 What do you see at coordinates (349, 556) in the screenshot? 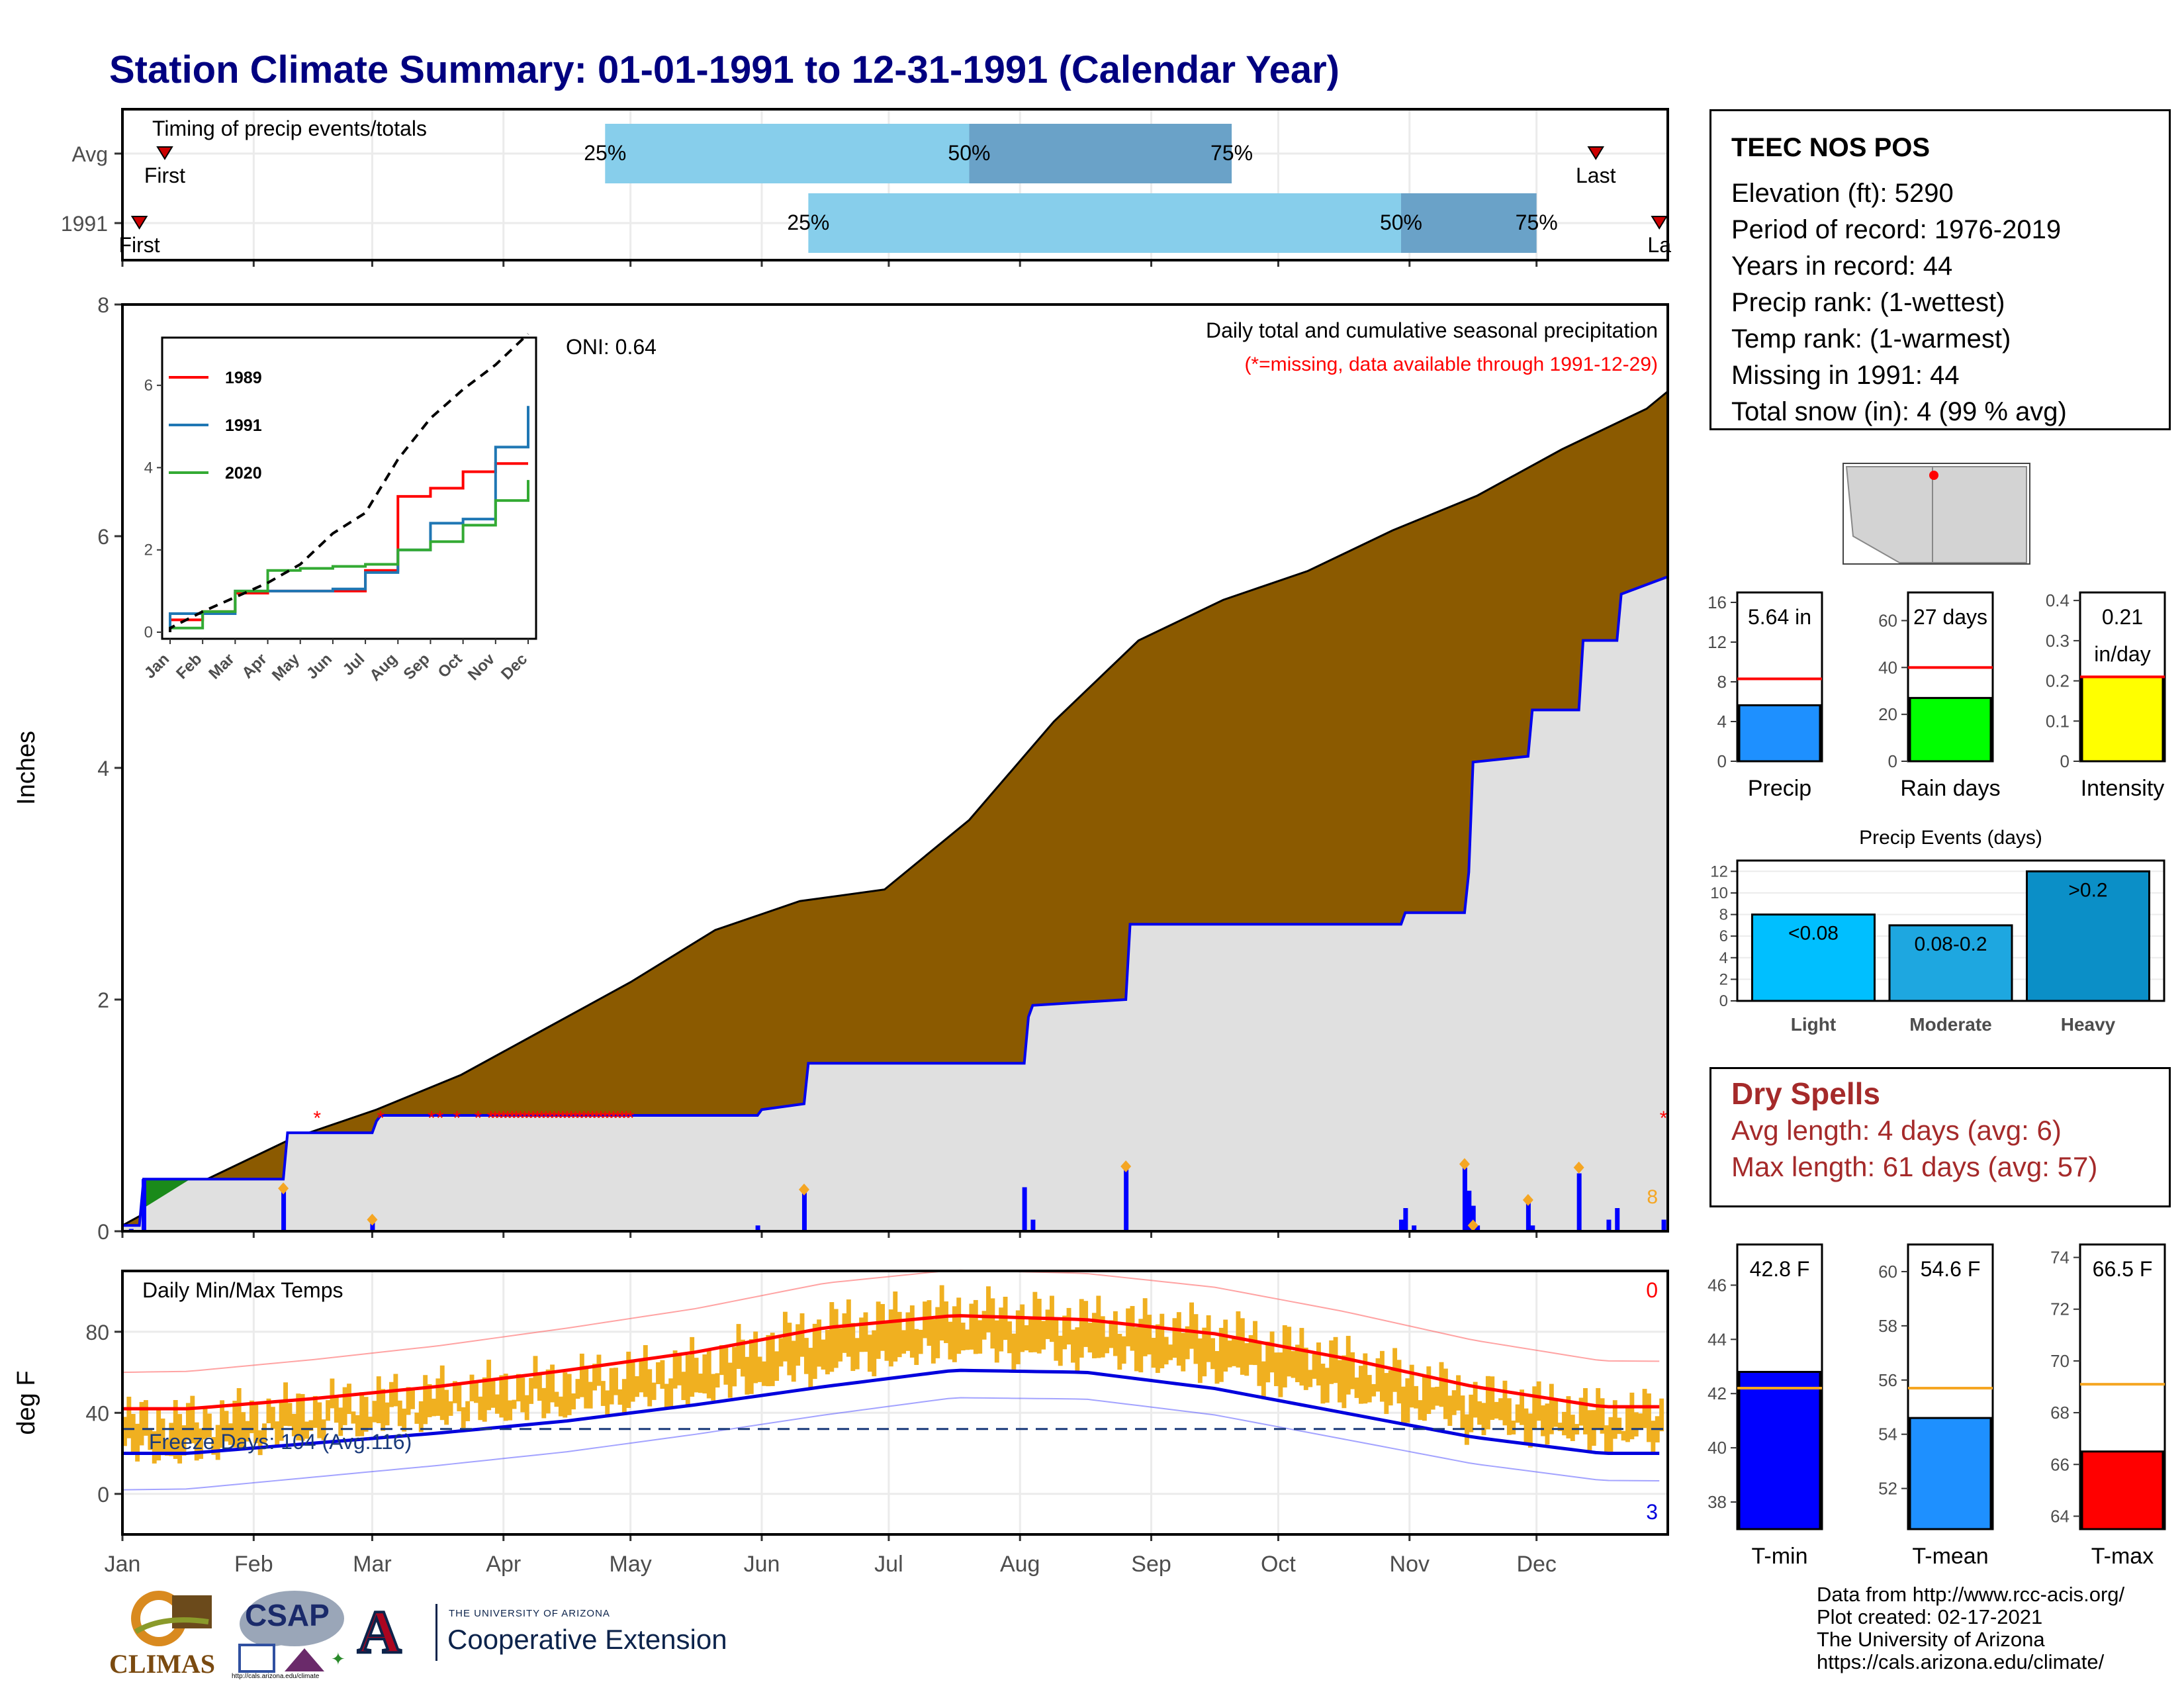
I see `inset-series-line` at bounding box center [349, 556].